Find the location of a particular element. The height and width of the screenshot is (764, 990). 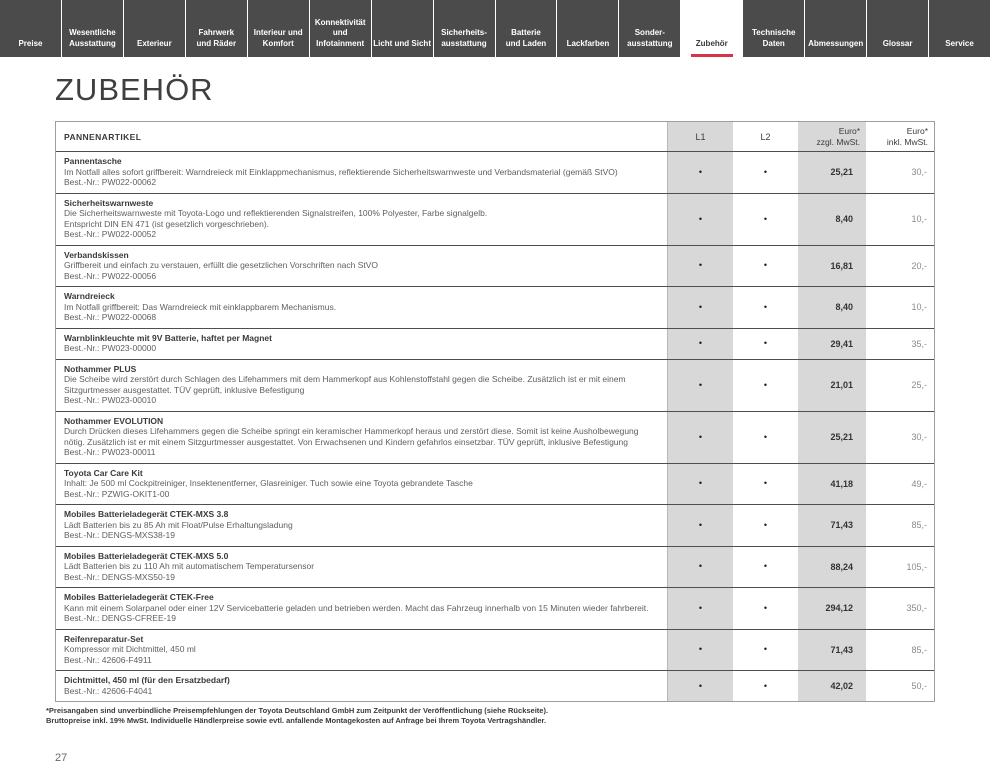

tab-batterie-und-laden: Batterie und Laden is located at coordinates (527, 28).